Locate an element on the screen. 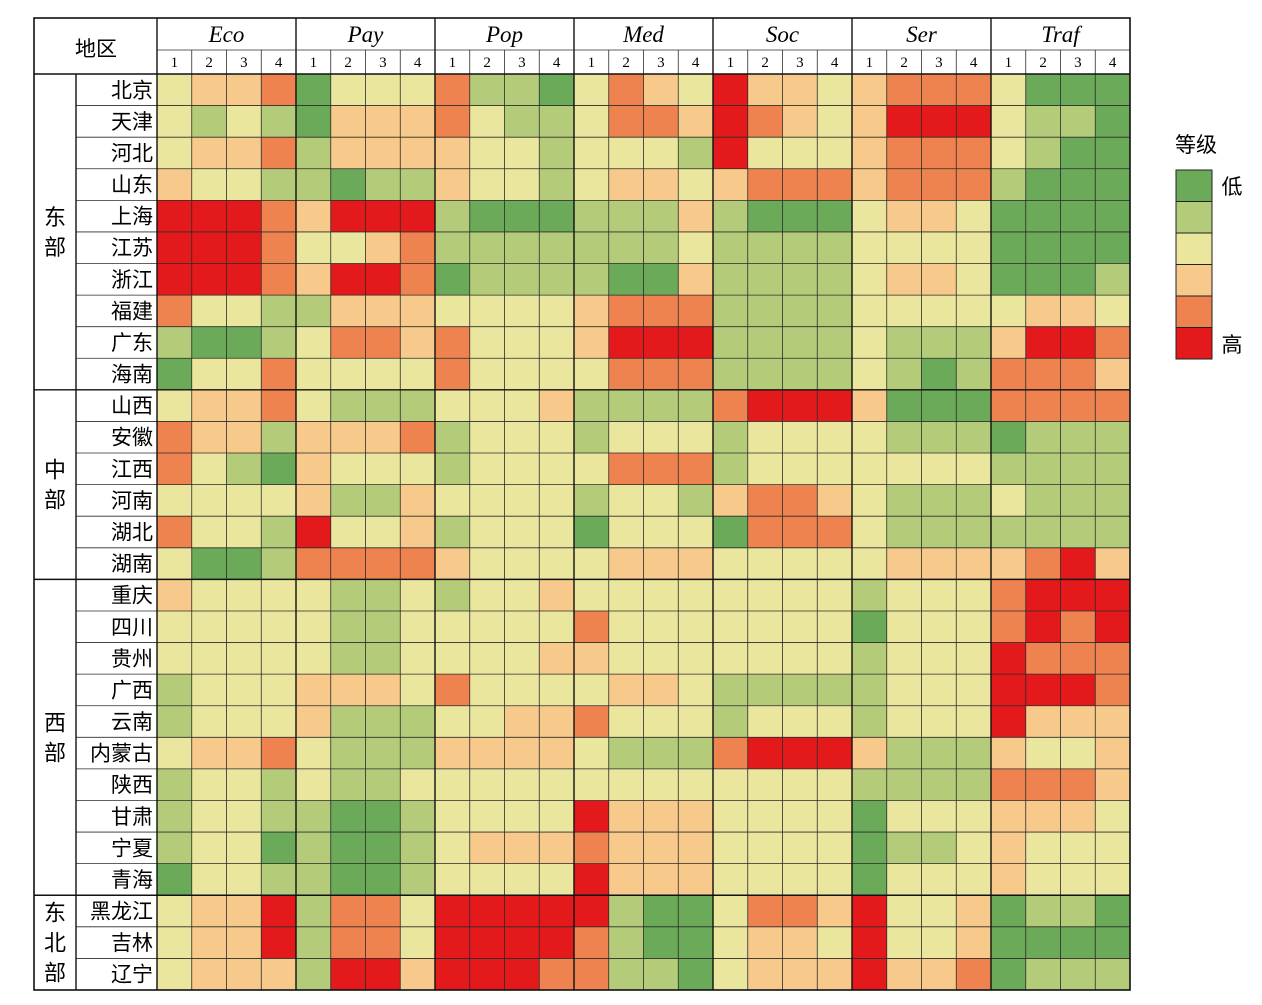 This screenshot has height=1005, width=1262. region-label: 部 is located at coordinates (55, 248).